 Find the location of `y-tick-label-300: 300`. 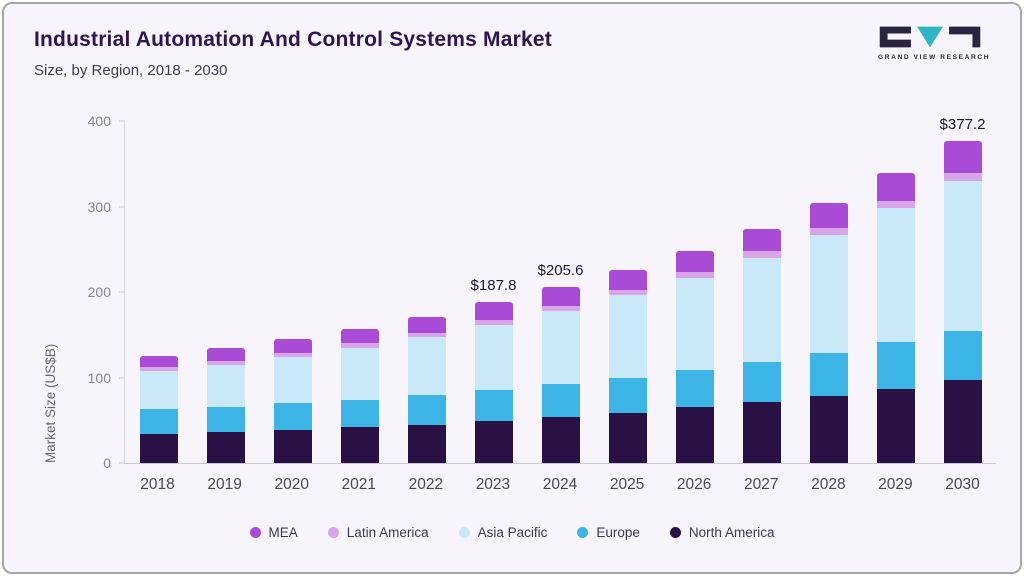

y-tick-label-300: 300 is located at coordinates (99, 206).